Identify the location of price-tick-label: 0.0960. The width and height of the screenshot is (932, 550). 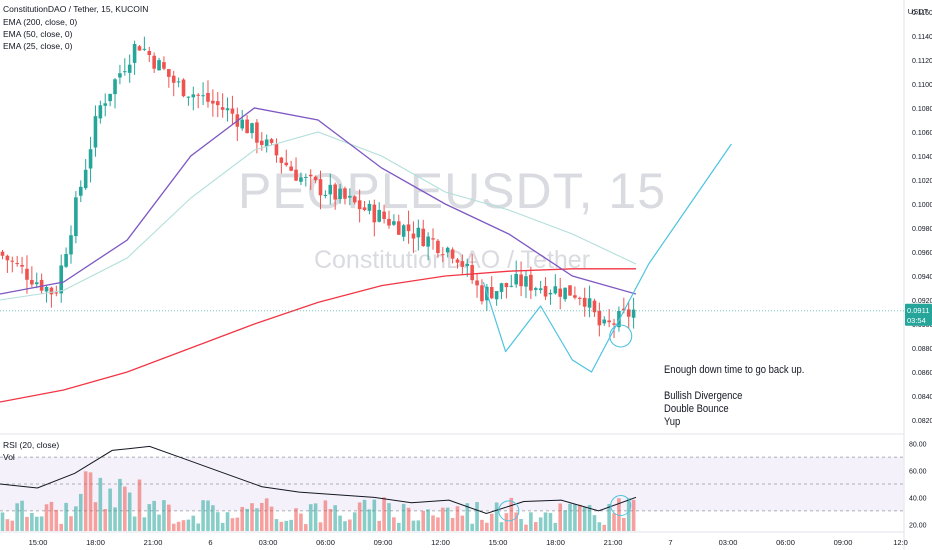
(922, 253).